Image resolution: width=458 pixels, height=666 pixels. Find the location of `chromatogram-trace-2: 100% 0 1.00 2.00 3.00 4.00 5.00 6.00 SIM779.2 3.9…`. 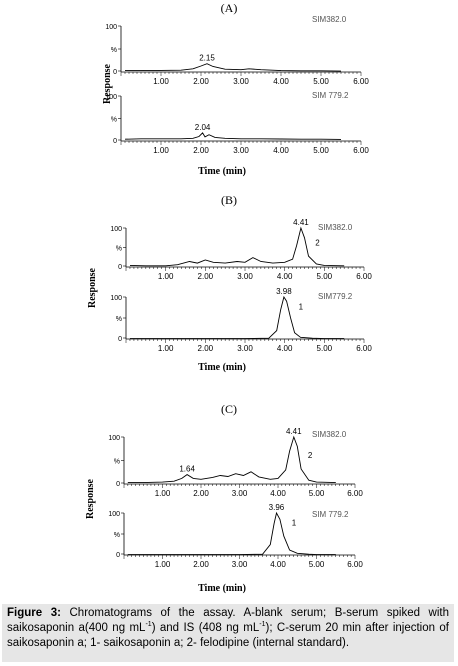

chromatogram-trace-2: 100% 0 1.00 2.00 3.00 4.00 5.00 6.00 SIM779.2 3.9… is located at coordinates (241, 320).